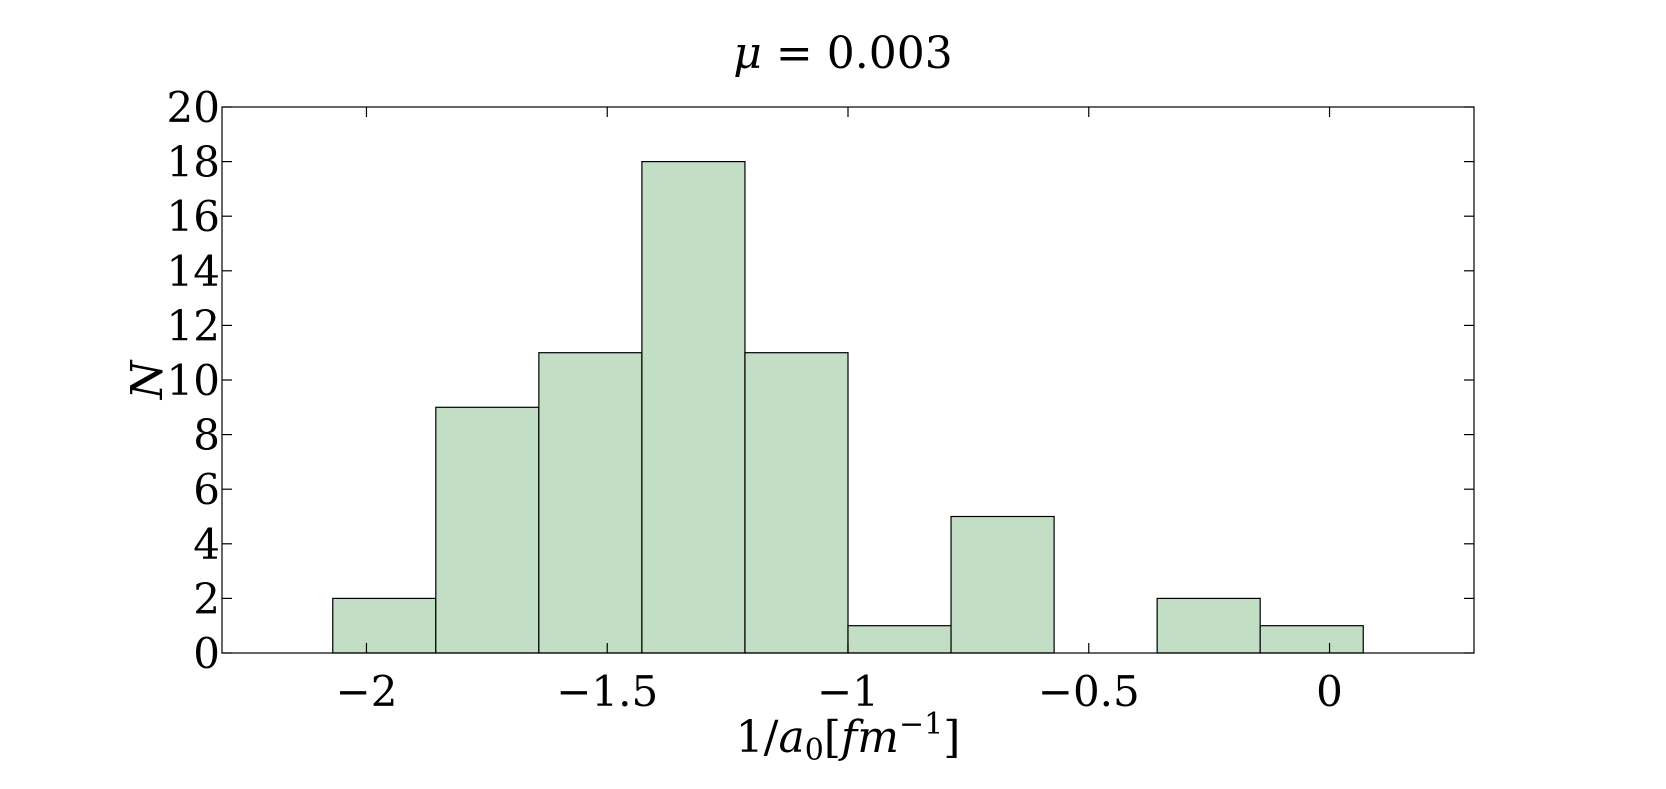  Describe the element at coordinates (206, 653) in the screenshot. I see `y-tick-label: 0` at that location.